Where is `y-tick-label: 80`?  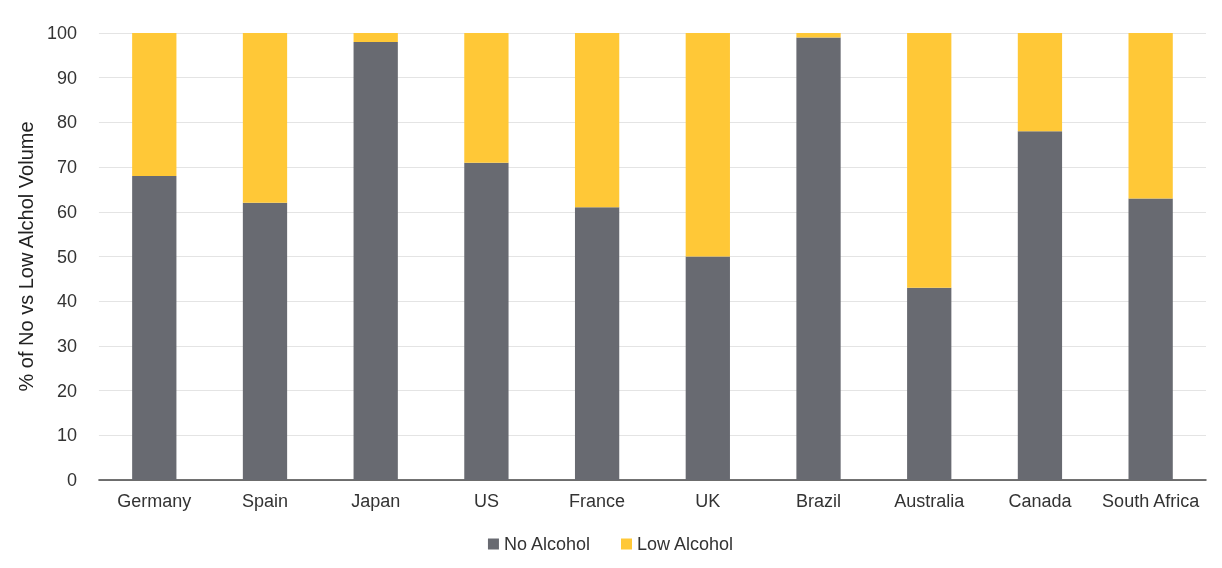 y-tick-label: 80 is located at coordinates (66, 122).